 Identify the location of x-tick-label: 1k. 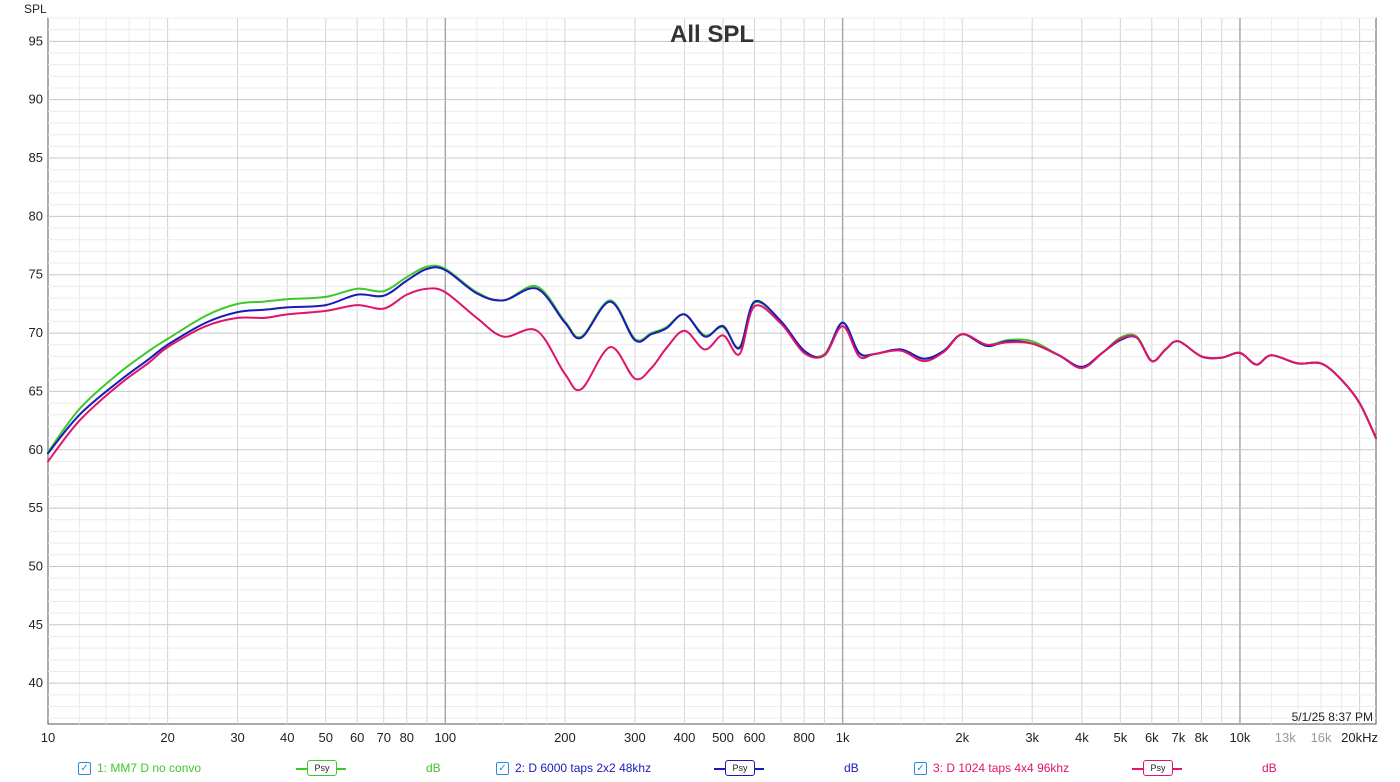
(843, 737).